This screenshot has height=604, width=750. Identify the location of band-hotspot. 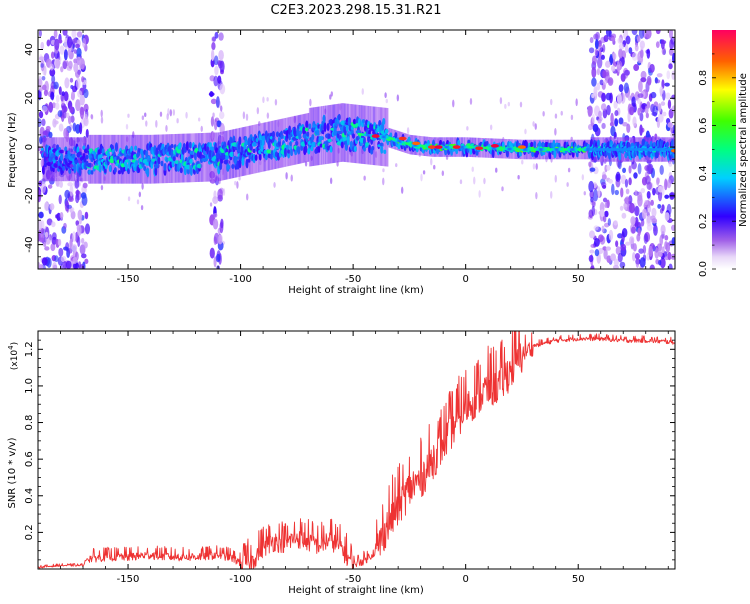
(521, 147).